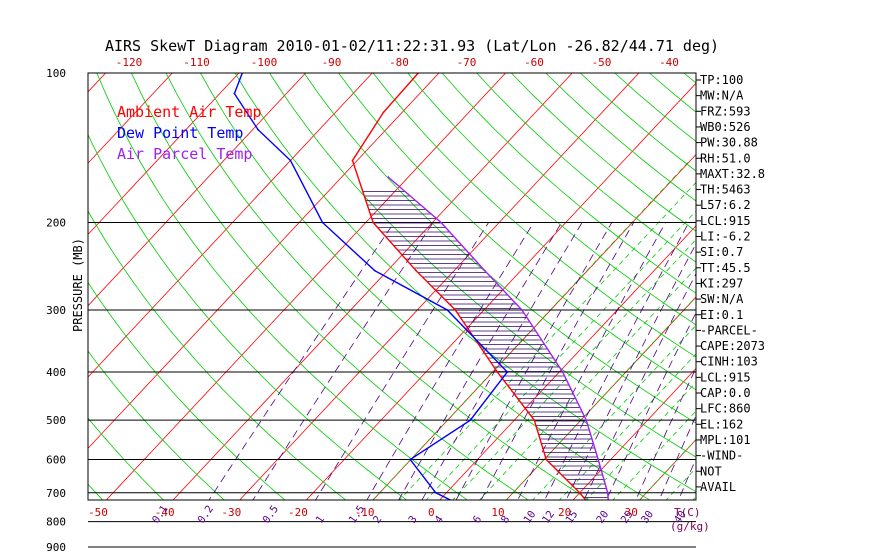  I want to click on index-label: MAXT:32.8, so click(732, 174).